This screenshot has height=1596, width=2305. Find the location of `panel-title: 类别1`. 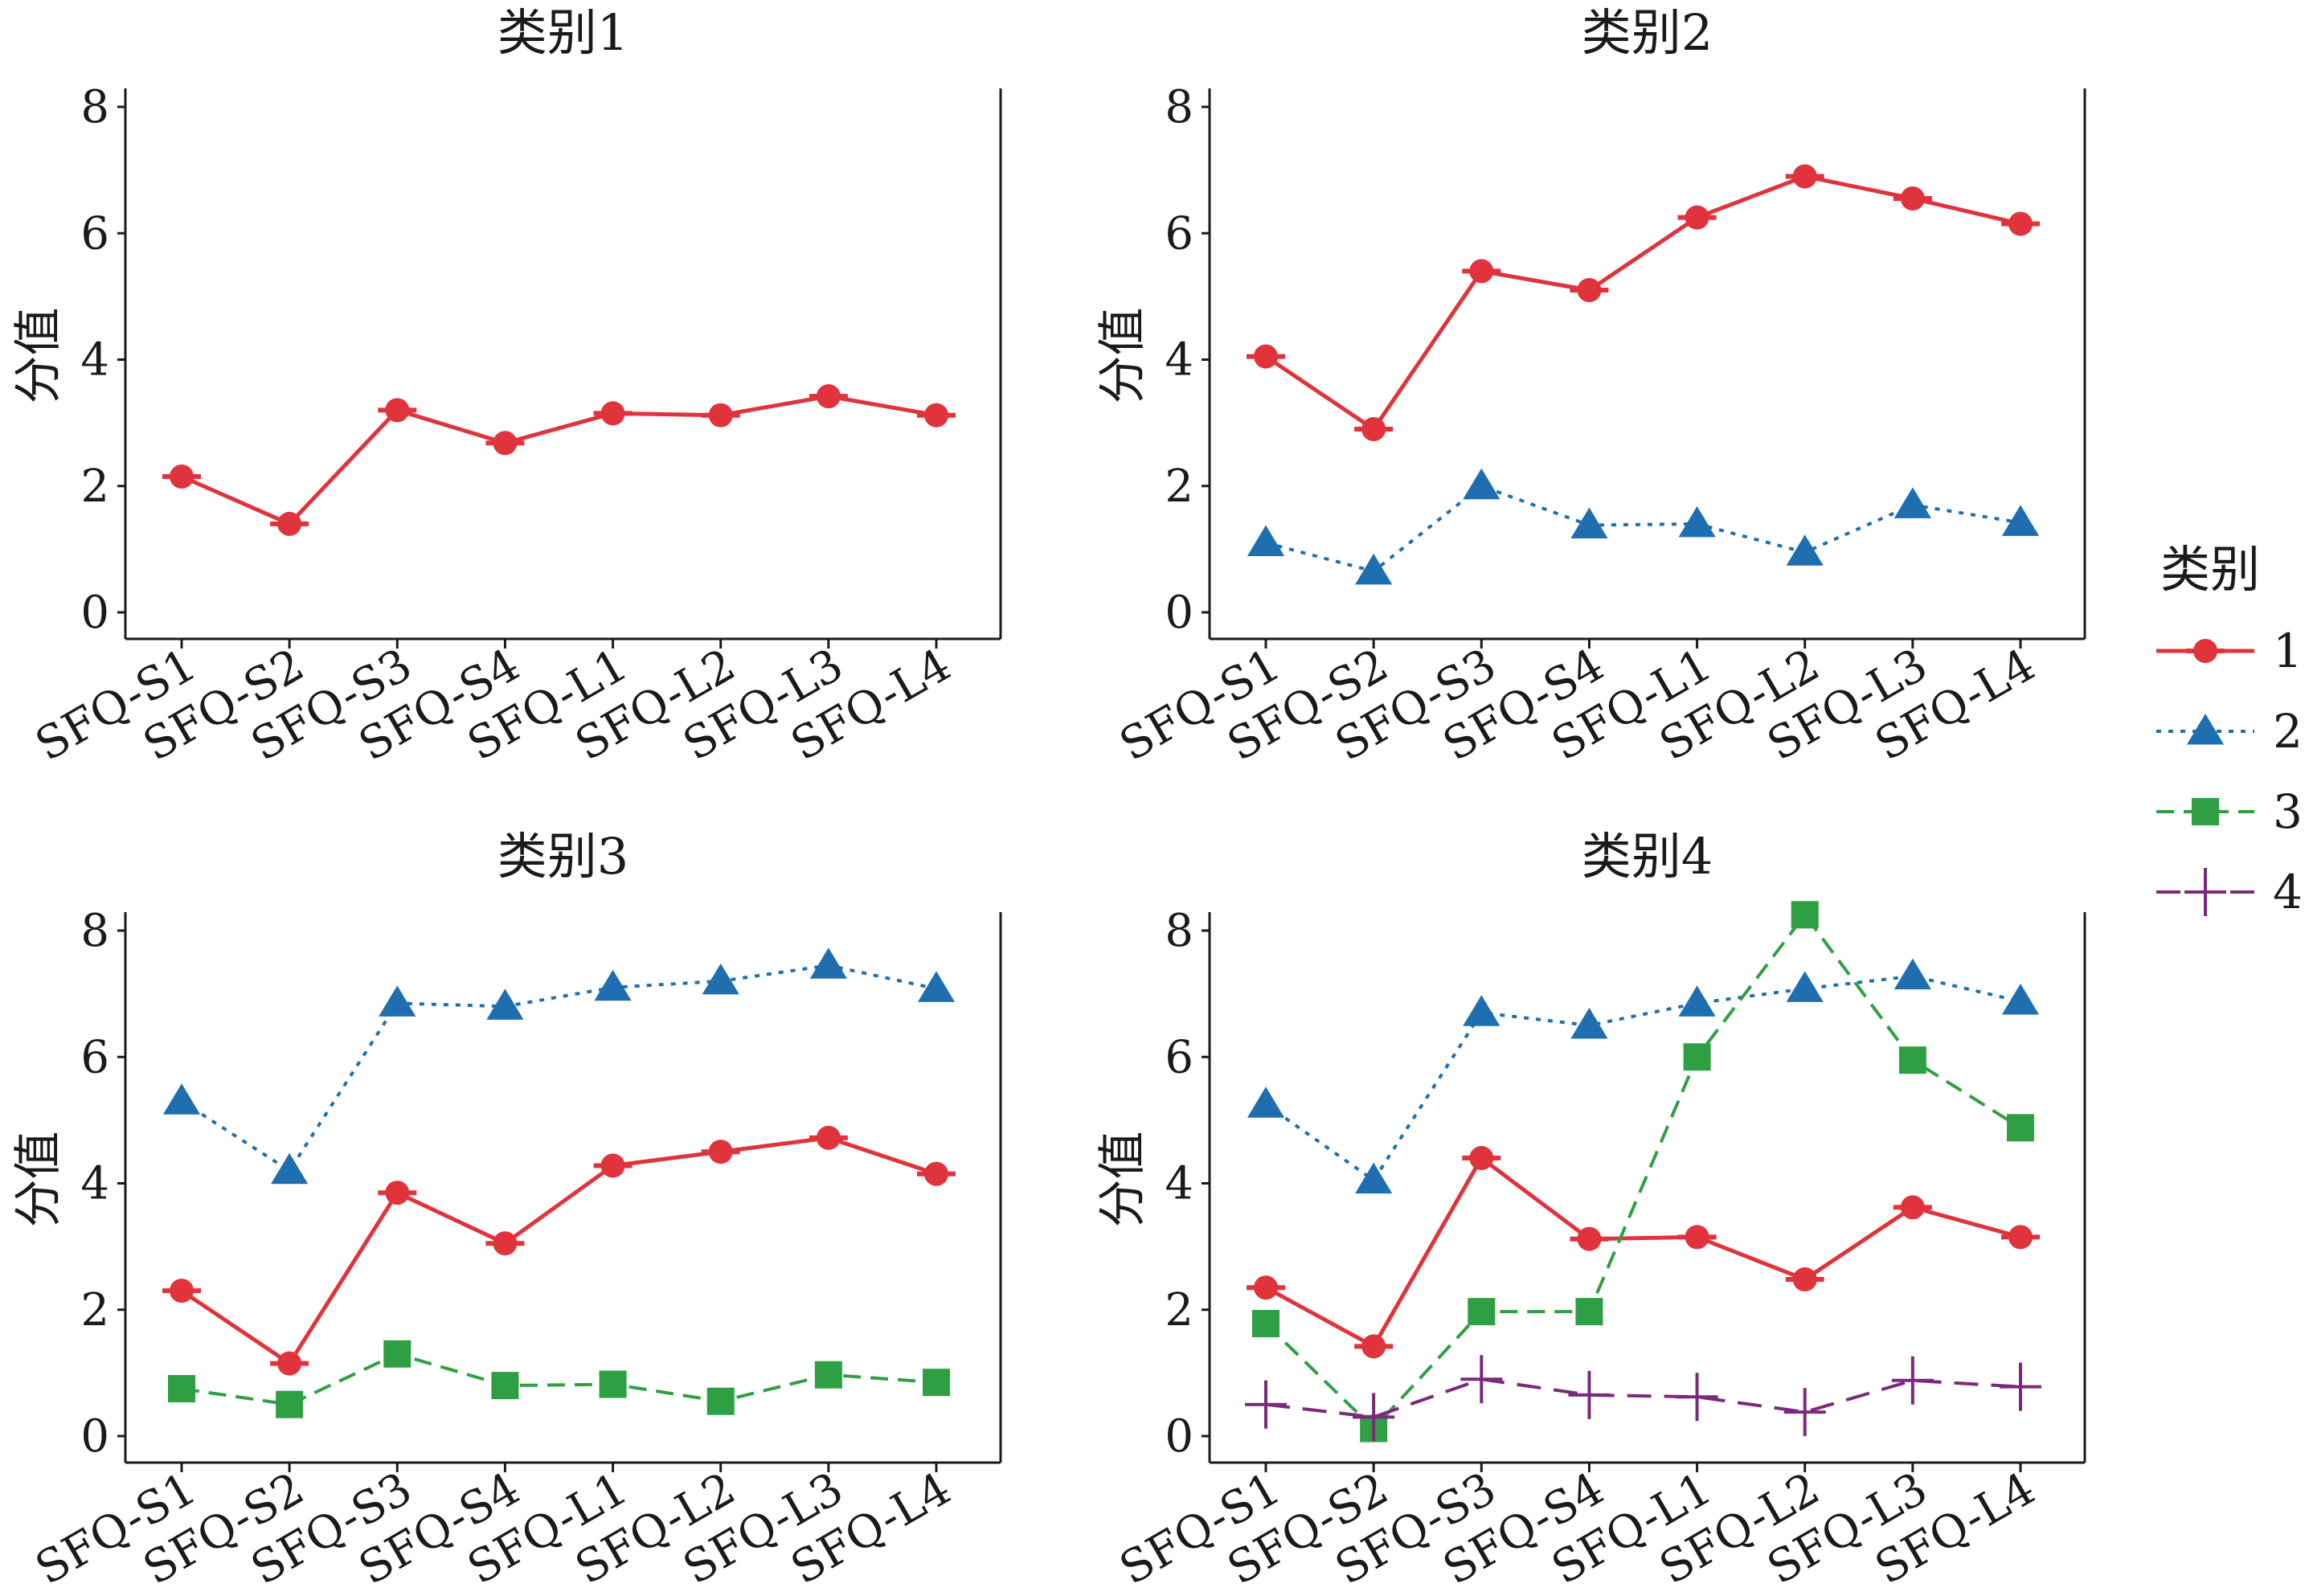

panel-title: 类别1 is located at coordinates (562, 32).